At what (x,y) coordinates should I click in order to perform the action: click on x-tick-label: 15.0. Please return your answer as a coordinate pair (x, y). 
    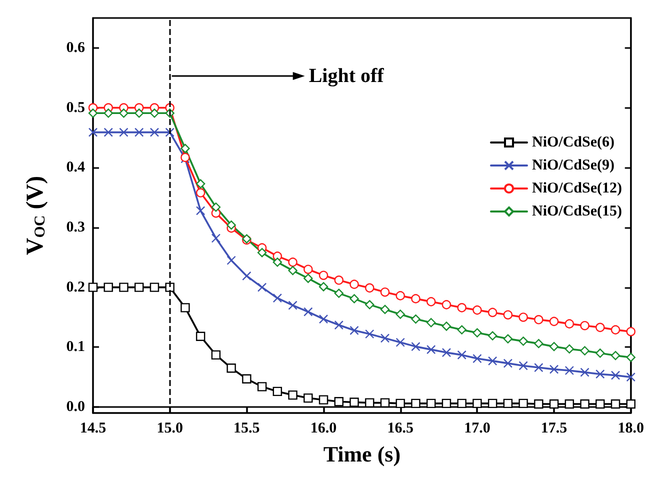
    Looking at the image, I should click on (169, 428).